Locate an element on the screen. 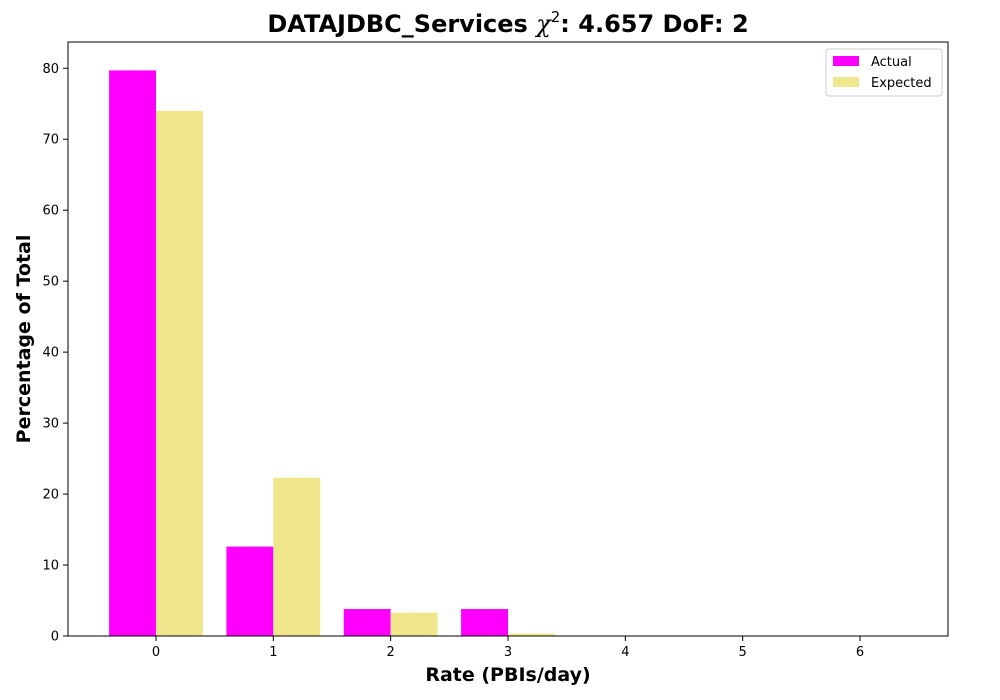  legend-label-expected: Expected is located at coordinates (901, 83).